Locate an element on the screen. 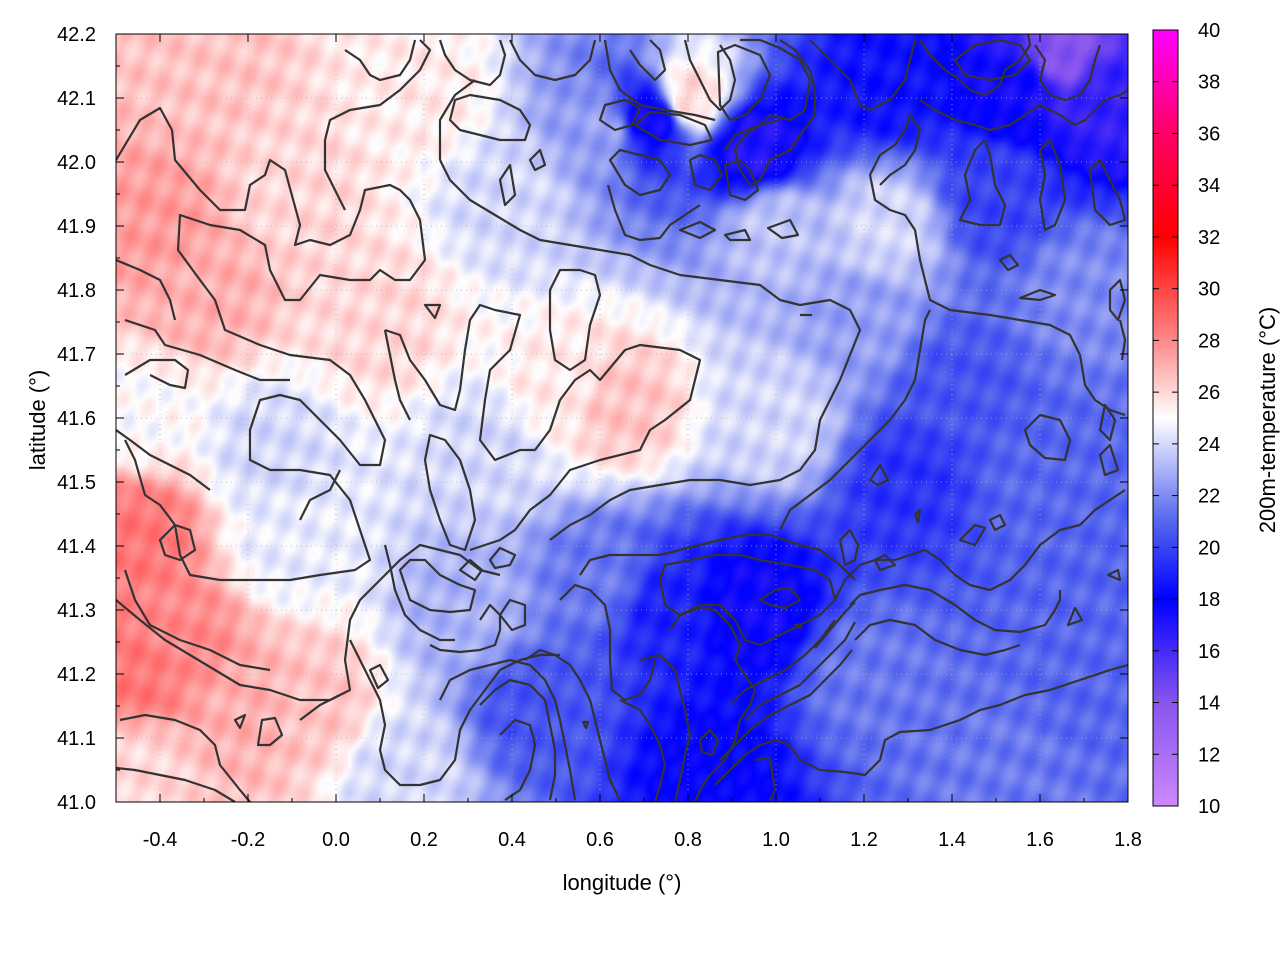 The width and height of the screenshot is (1280, 960). y-tick-label: 41.6 is located at coordinates (76, 419).